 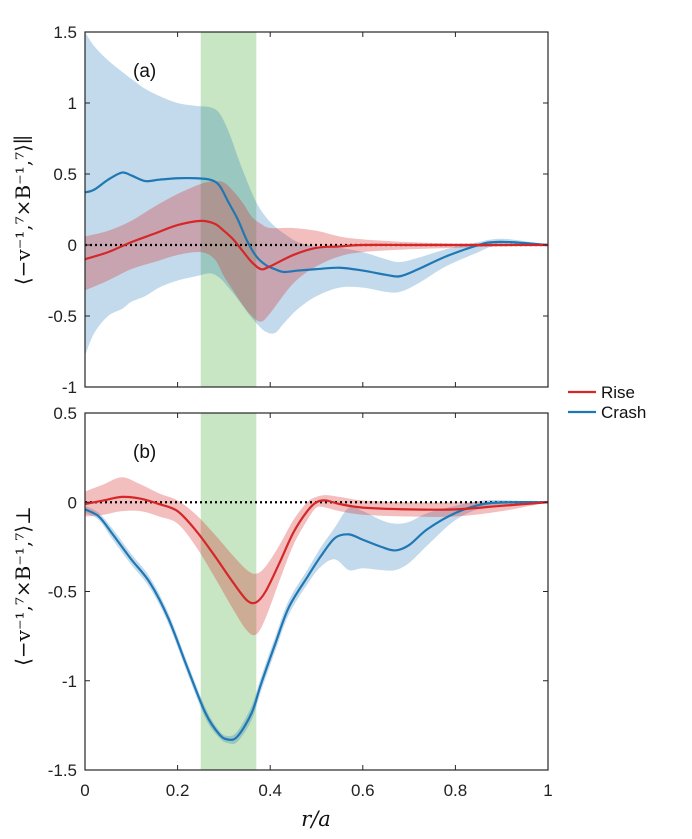 I want to click on panel-a-highlight-band, so click(x=228, y=209).